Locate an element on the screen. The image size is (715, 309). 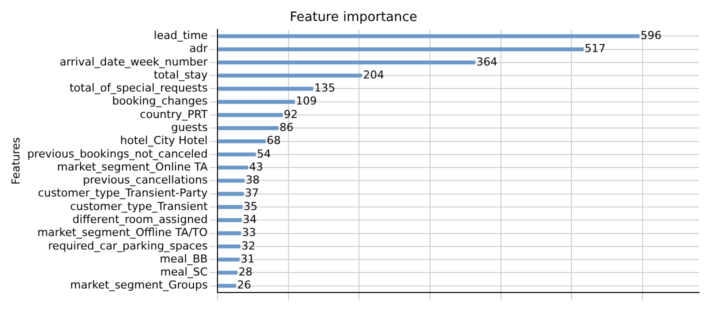
data-label: 38 is located at coordinates (253, 180).